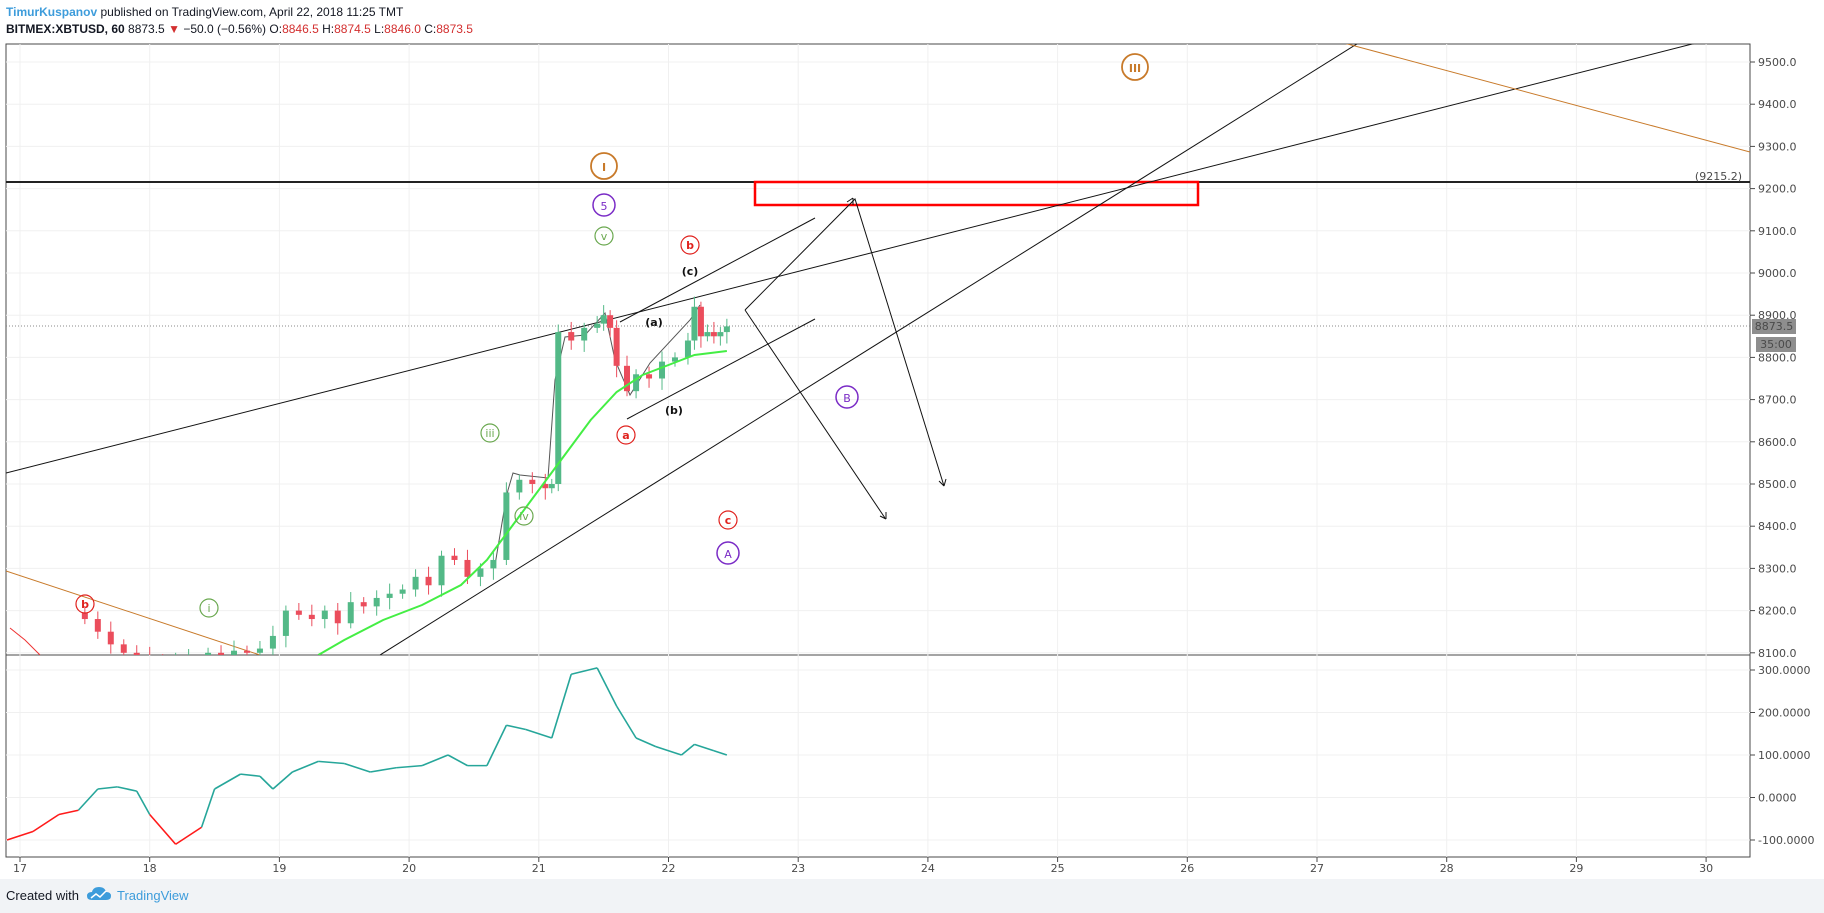  I want to click on wave-A-label: A, so click(728, 553).